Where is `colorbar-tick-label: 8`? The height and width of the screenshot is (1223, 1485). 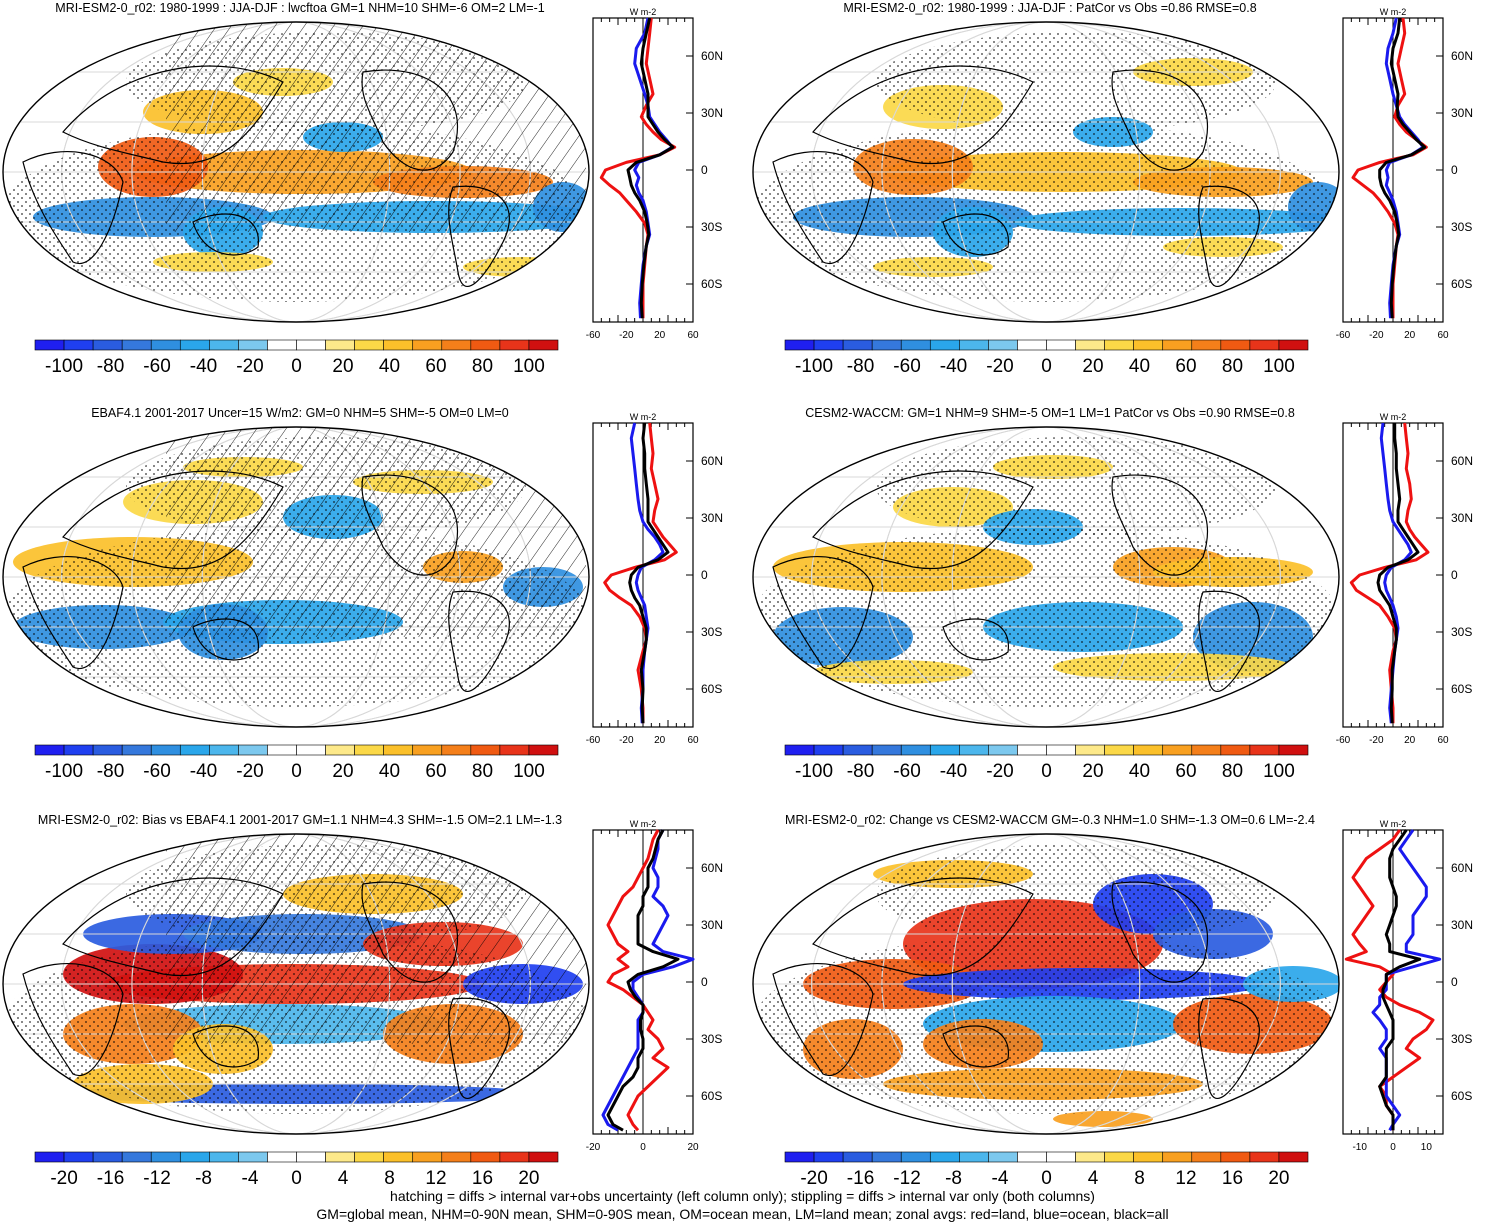
colorbar-tick-label: 8 is located at coordinates (1139, 1178).